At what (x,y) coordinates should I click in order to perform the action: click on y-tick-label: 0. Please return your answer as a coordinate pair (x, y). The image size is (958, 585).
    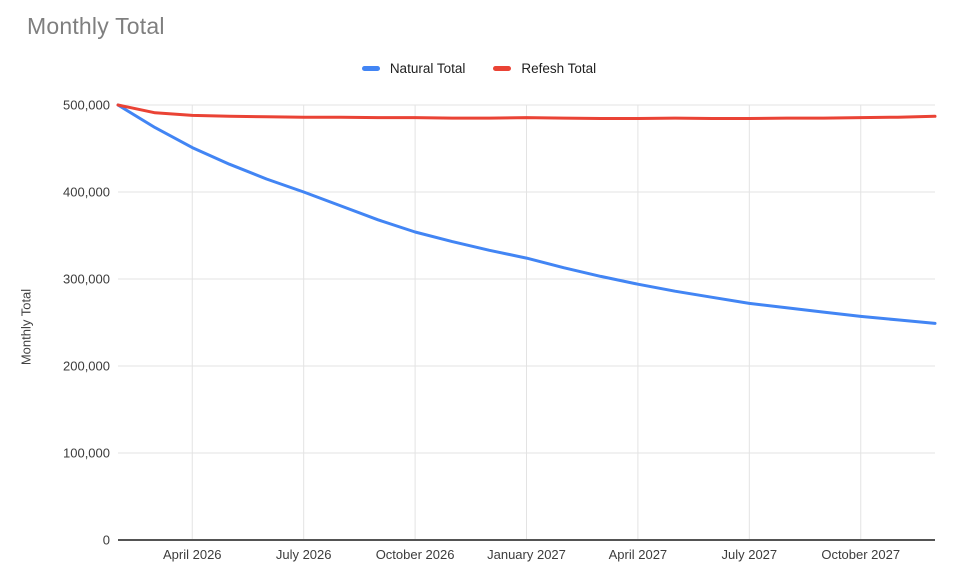
    Looking at the image, I should click on (106, 540).